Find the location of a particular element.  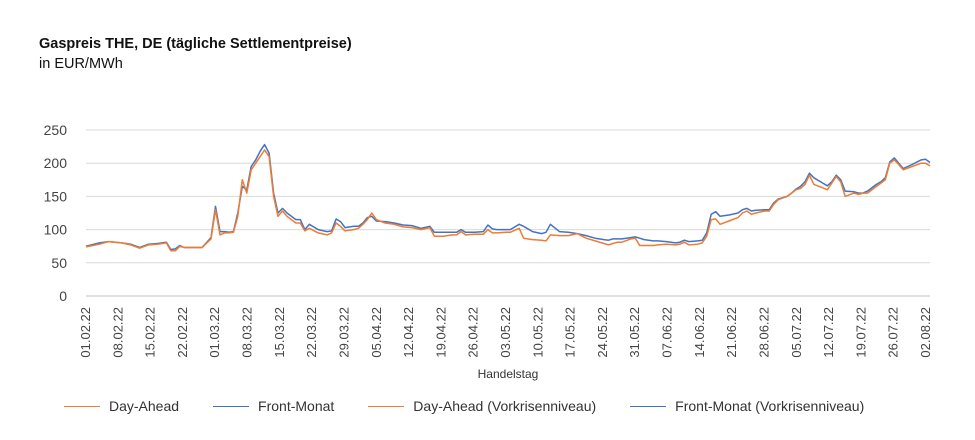

x-tick-label: 15.03.22 is located at coordinates (279, 332).